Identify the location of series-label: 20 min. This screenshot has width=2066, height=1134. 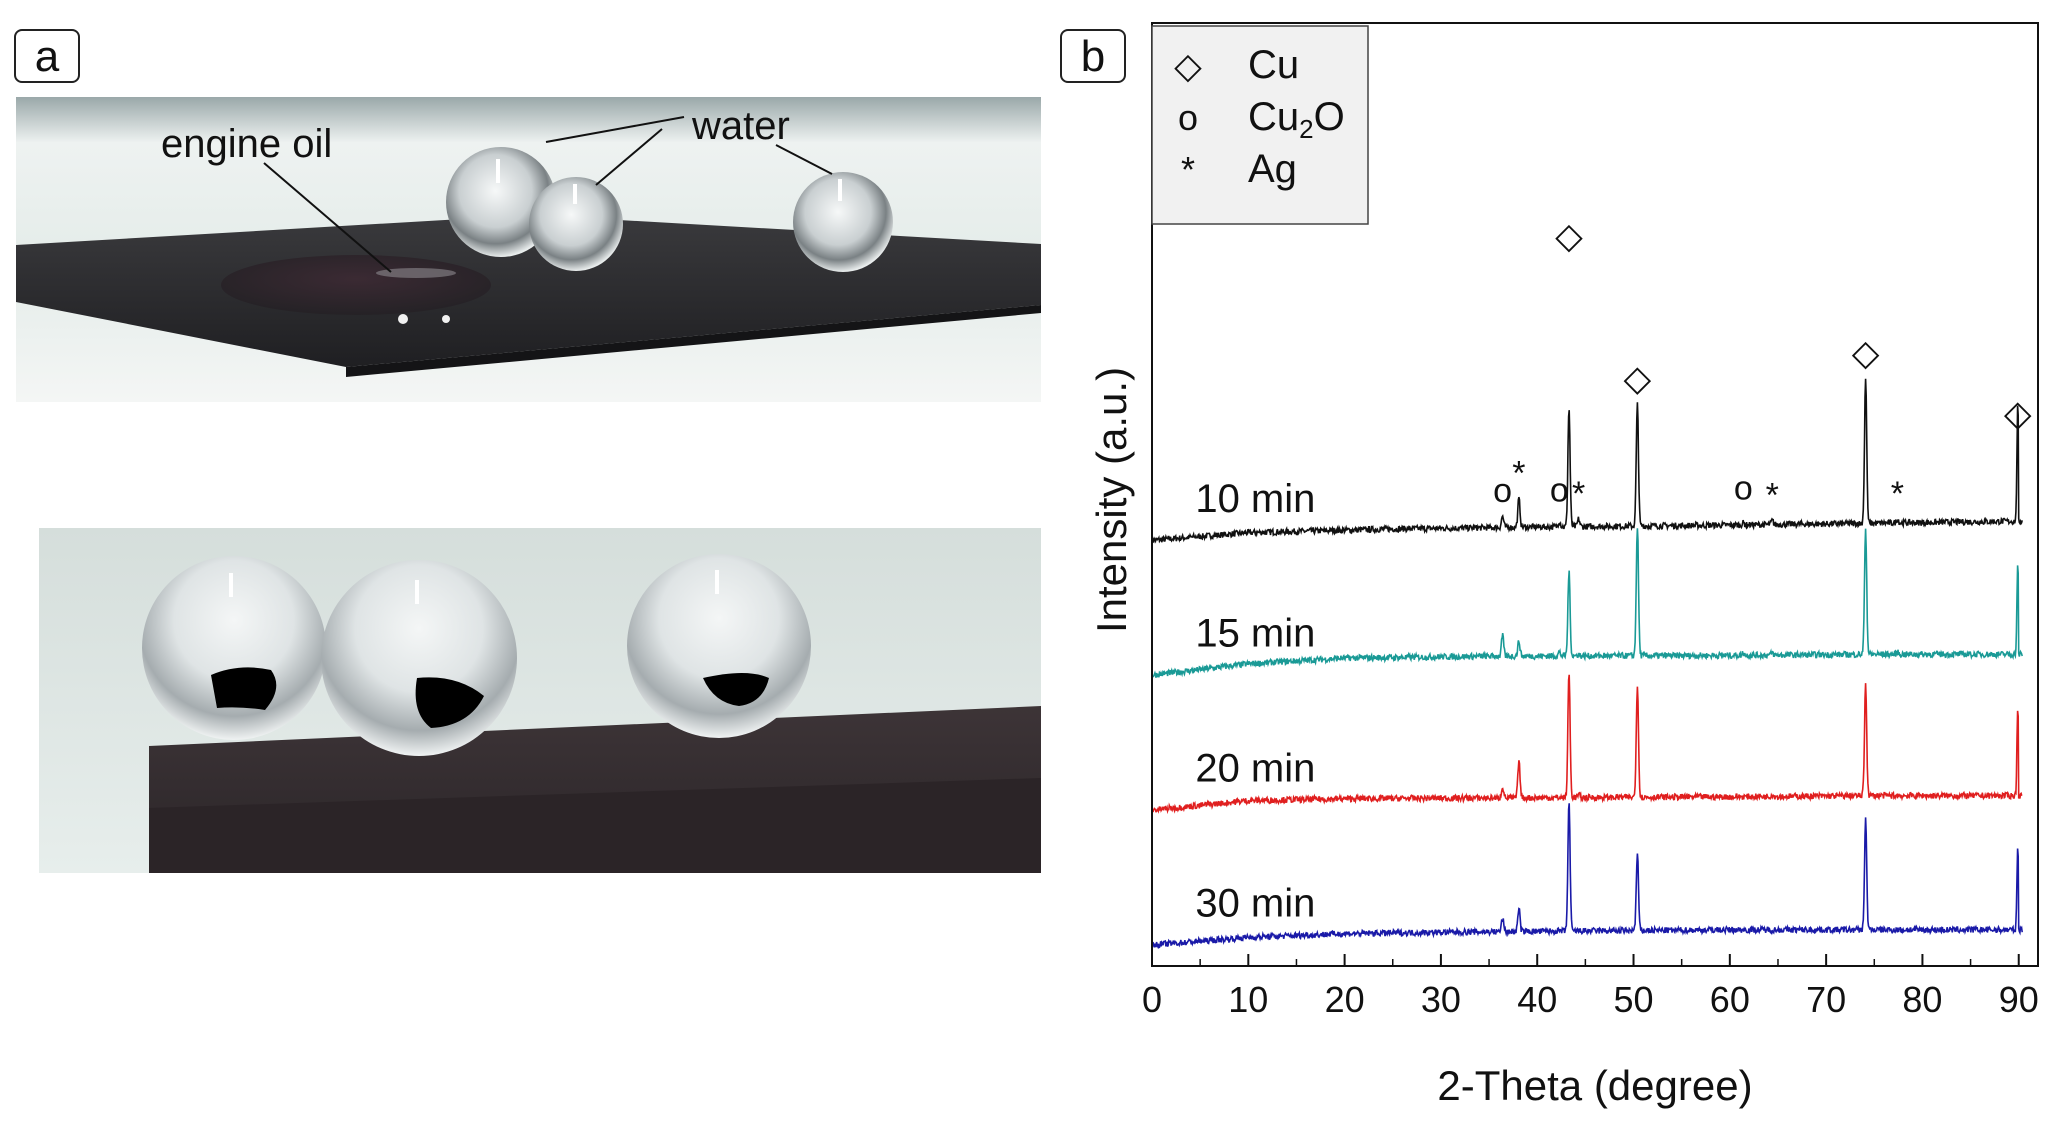
(1255, 769).